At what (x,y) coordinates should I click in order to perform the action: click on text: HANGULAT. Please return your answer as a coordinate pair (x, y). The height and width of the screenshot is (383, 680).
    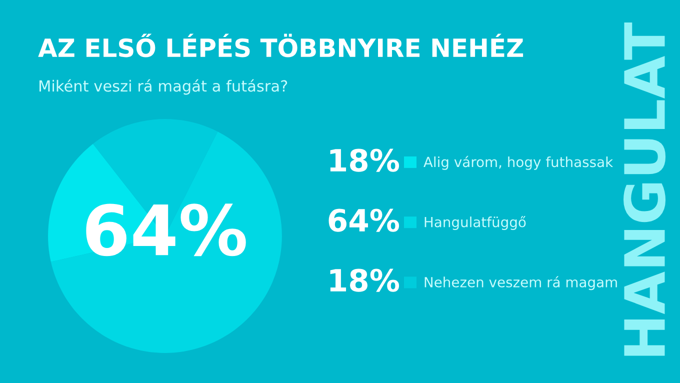
    Looking at the image, I should click on (644, 189).